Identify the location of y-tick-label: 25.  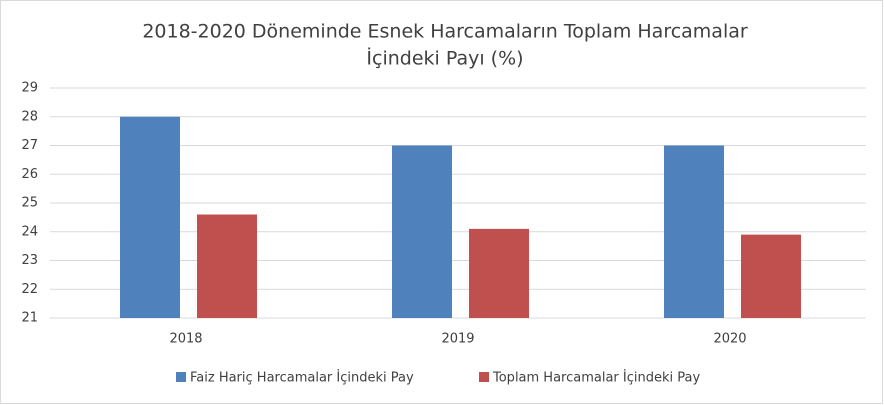
(29, 203).